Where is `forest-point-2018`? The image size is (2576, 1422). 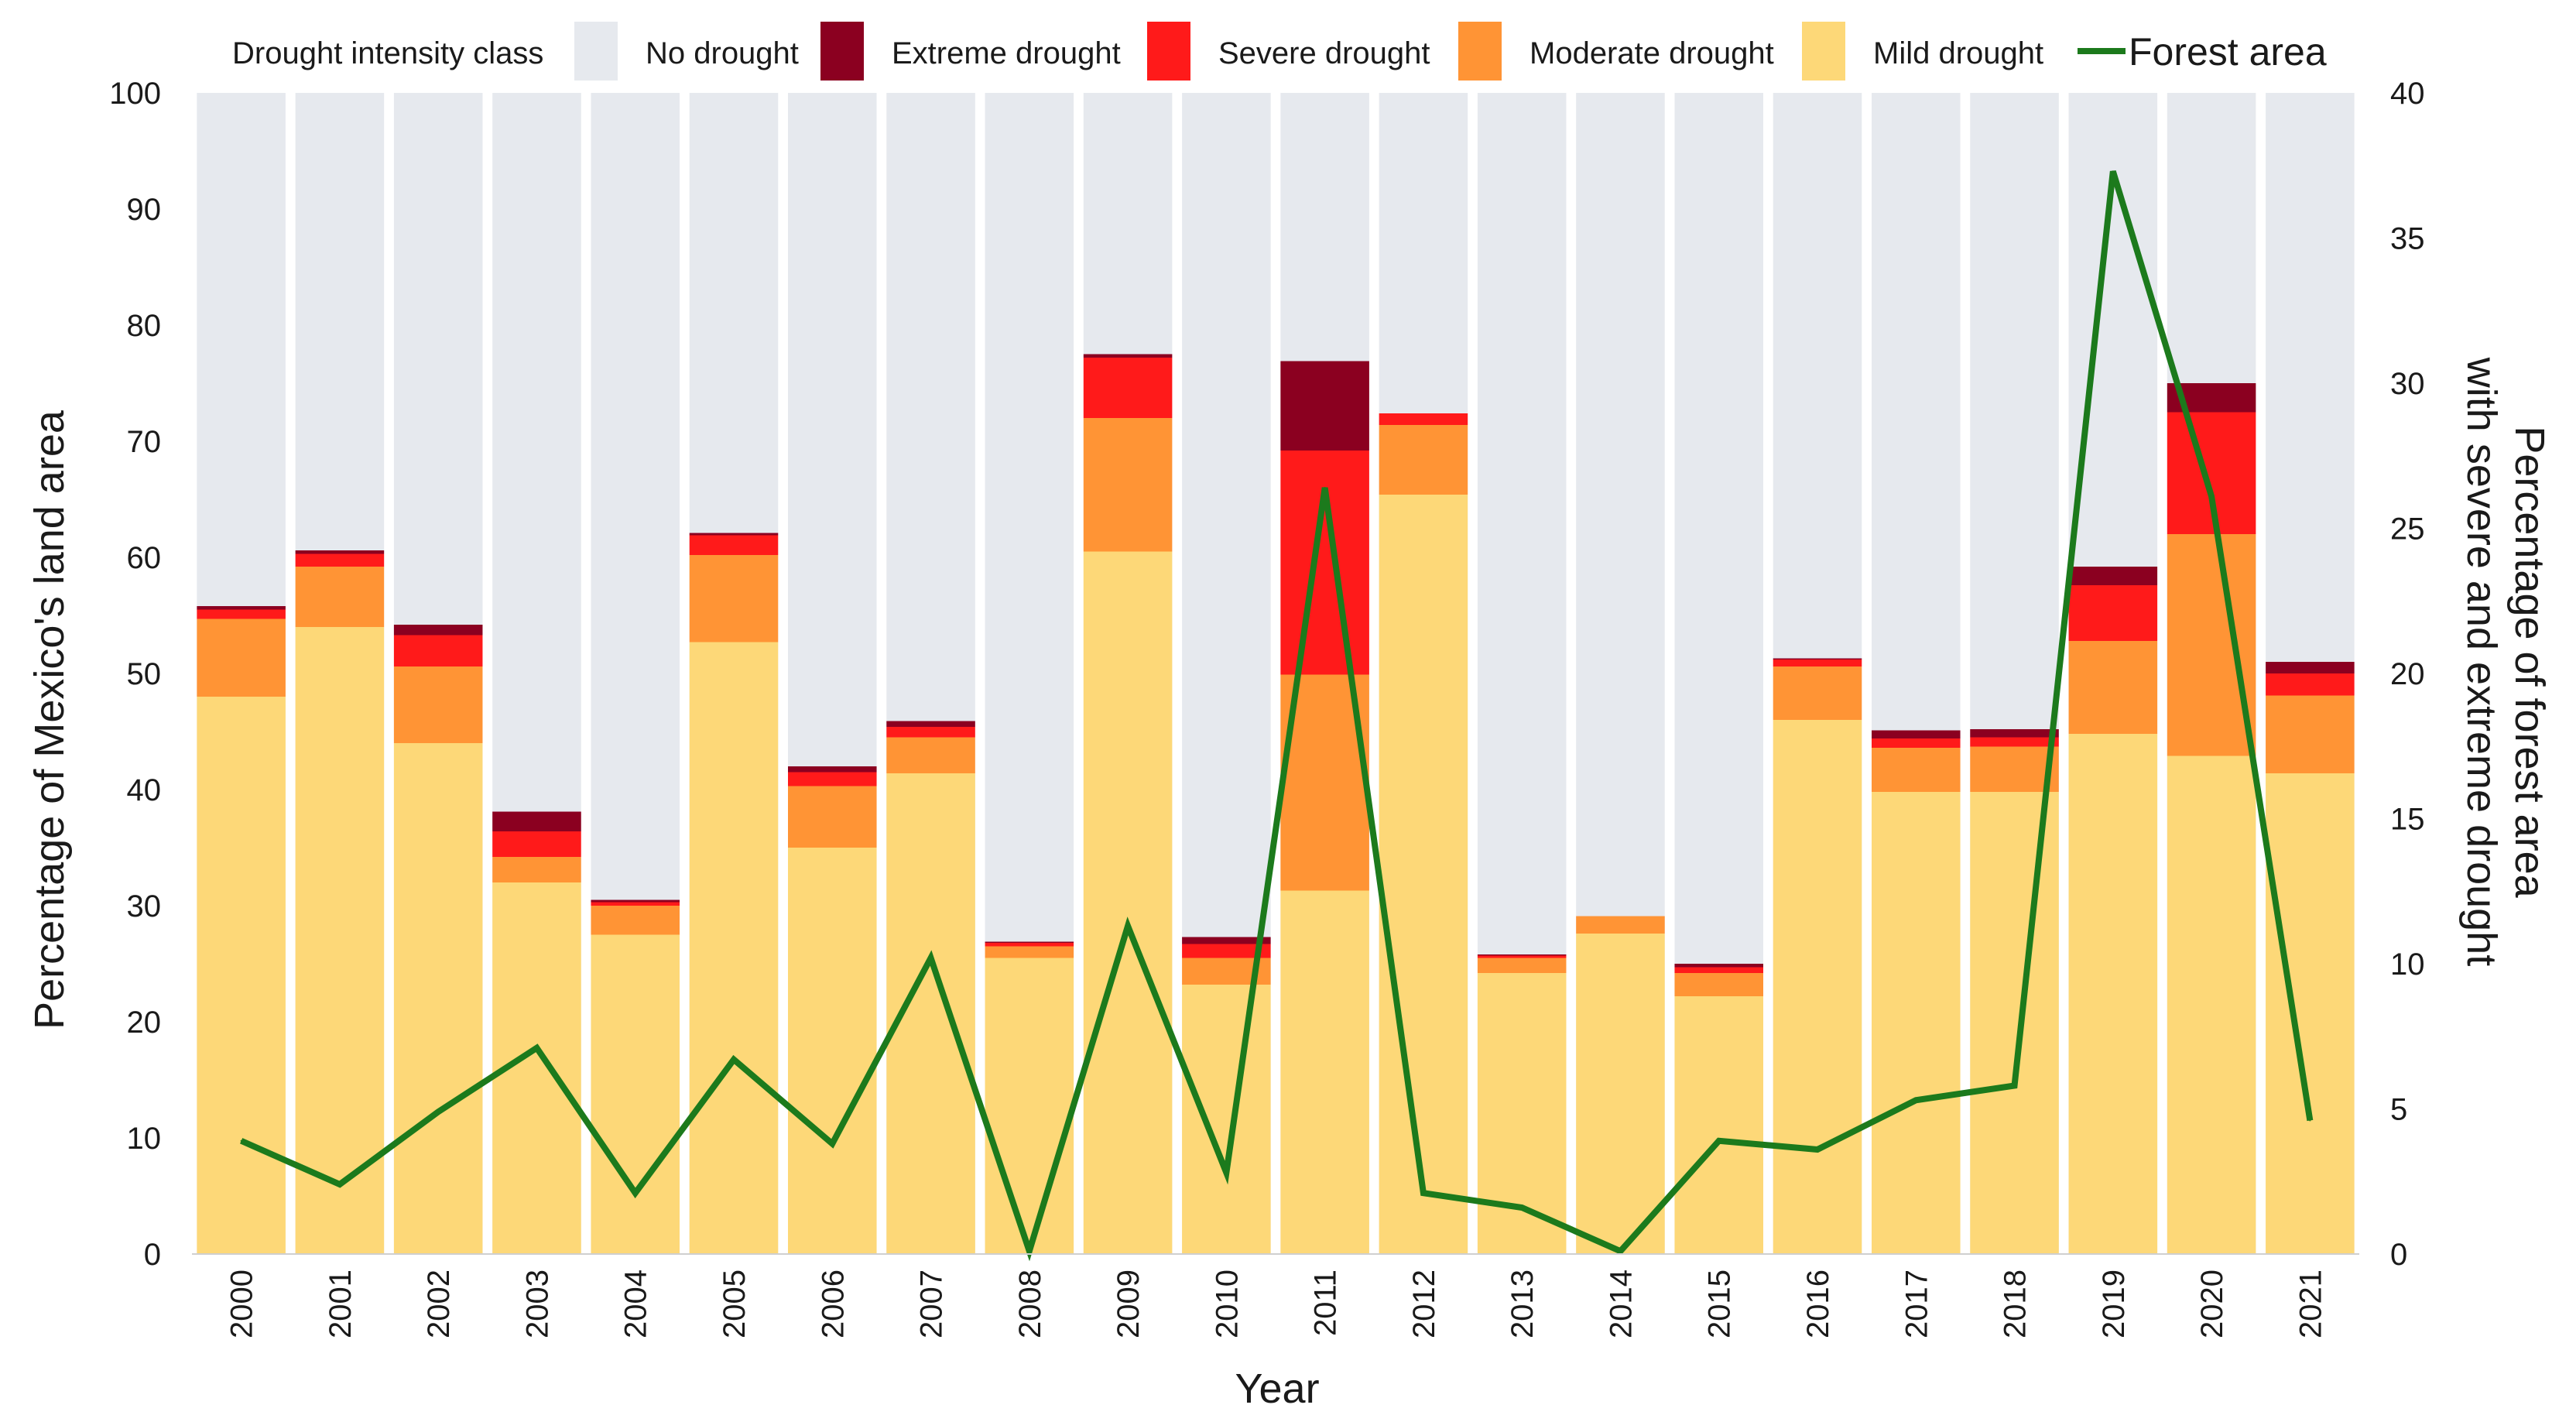
forest-point-2018 is located at coordinates (2014, 1085).